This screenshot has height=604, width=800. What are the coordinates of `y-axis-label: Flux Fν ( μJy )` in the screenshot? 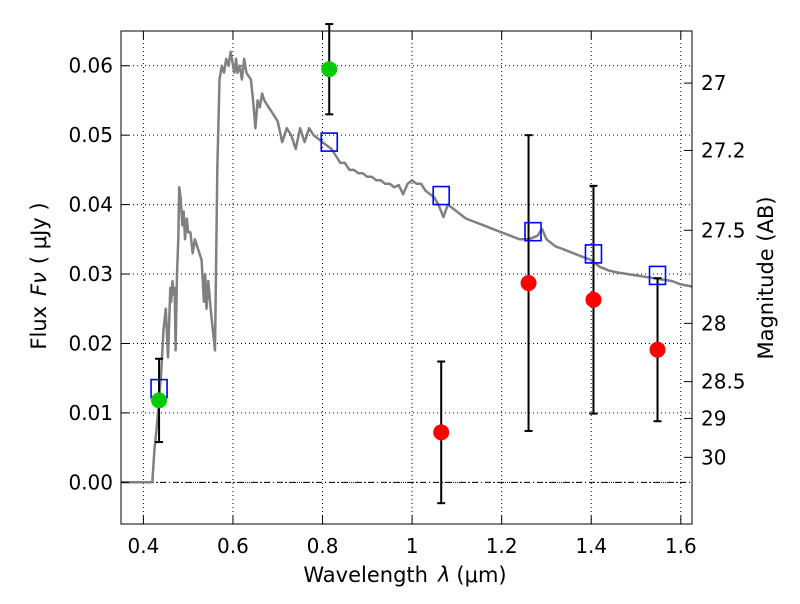 It's located at (39, 275).